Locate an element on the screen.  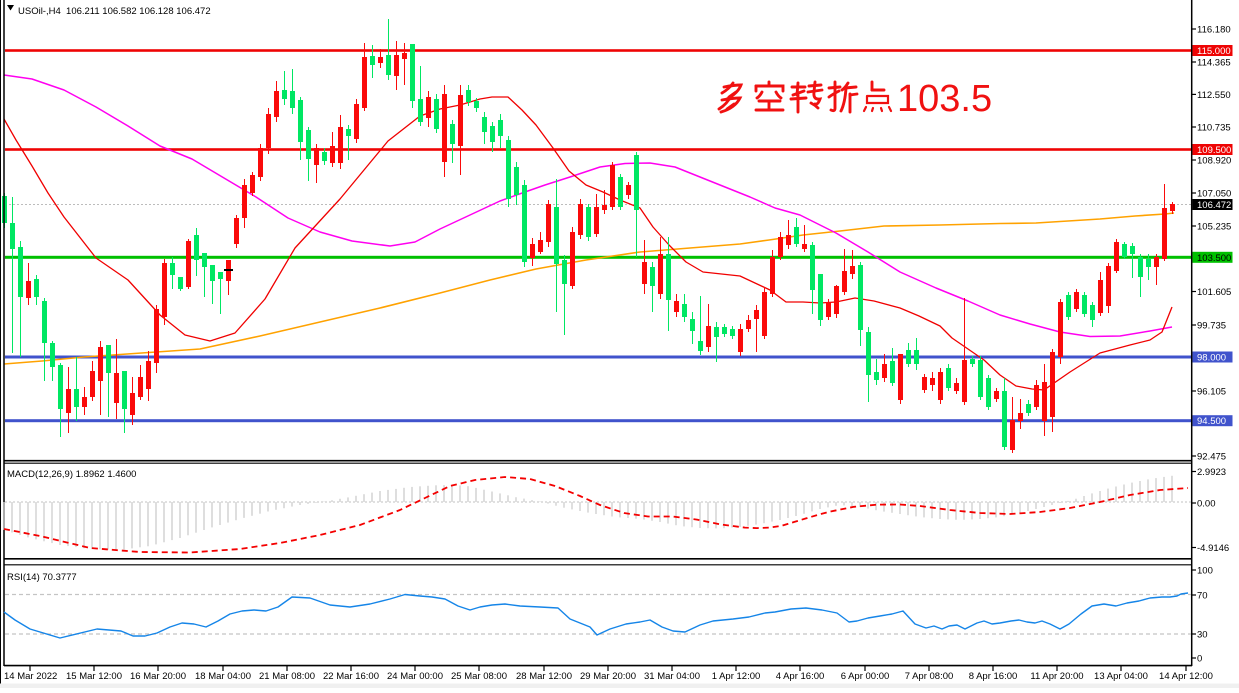
svg-text: 107.050 is located at coordinates (1214, 194).